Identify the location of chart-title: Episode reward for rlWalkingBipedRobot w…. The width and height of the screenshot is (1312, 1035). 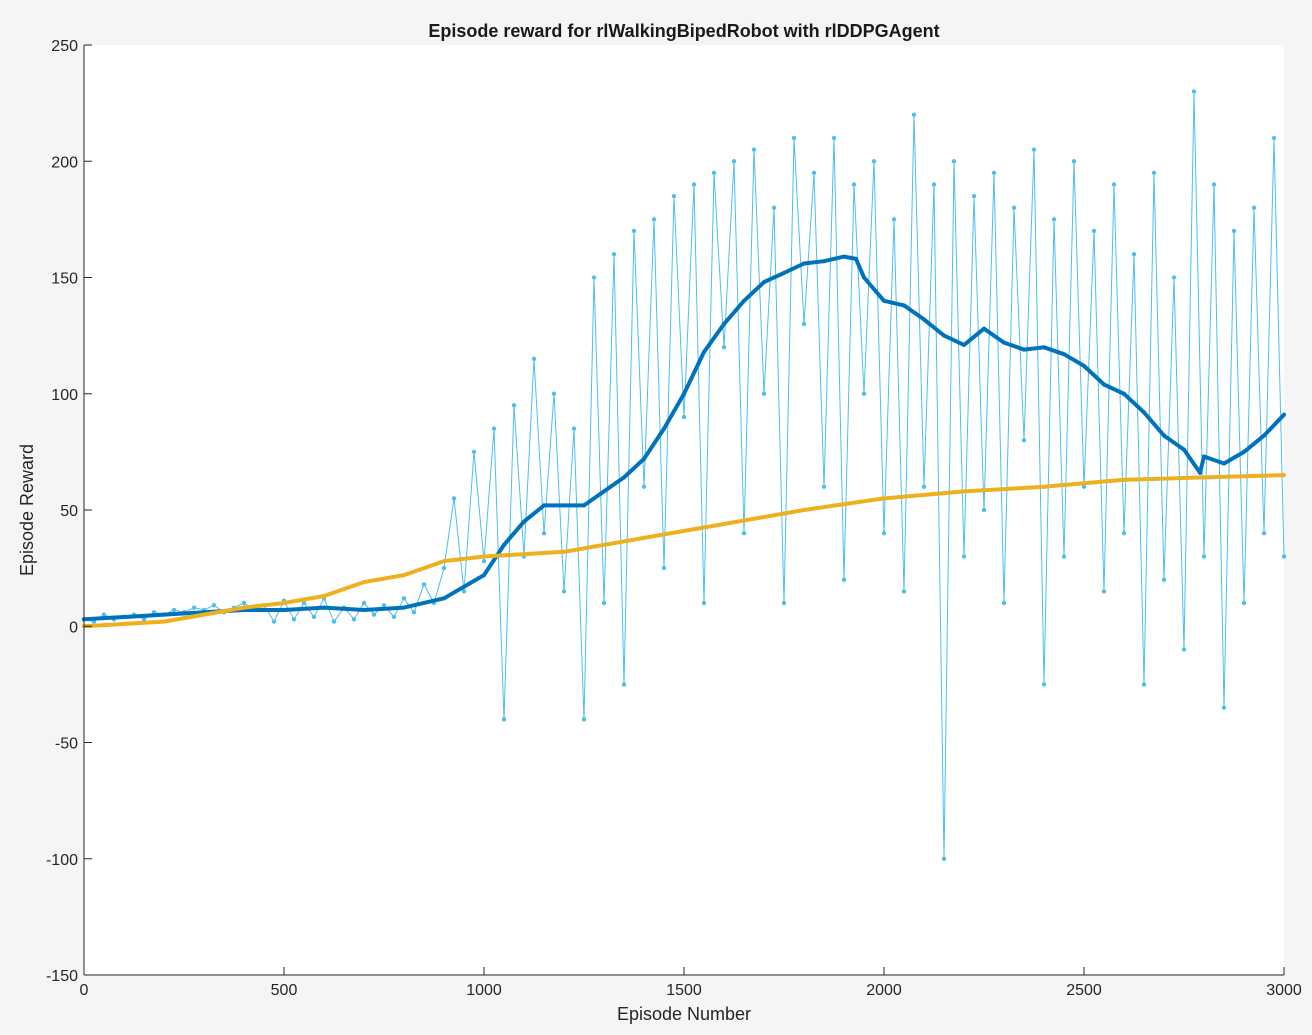
(683, 31).